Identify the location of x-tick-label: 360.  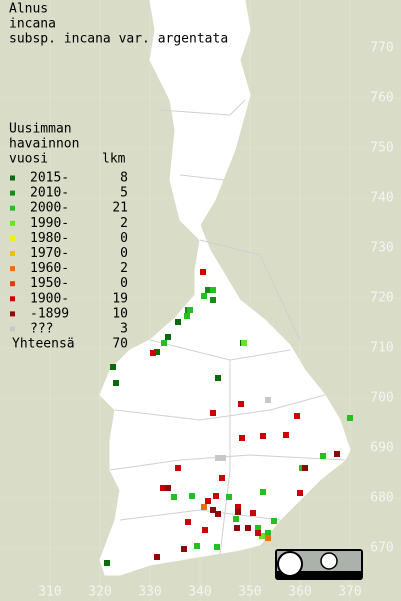
(299, 592).